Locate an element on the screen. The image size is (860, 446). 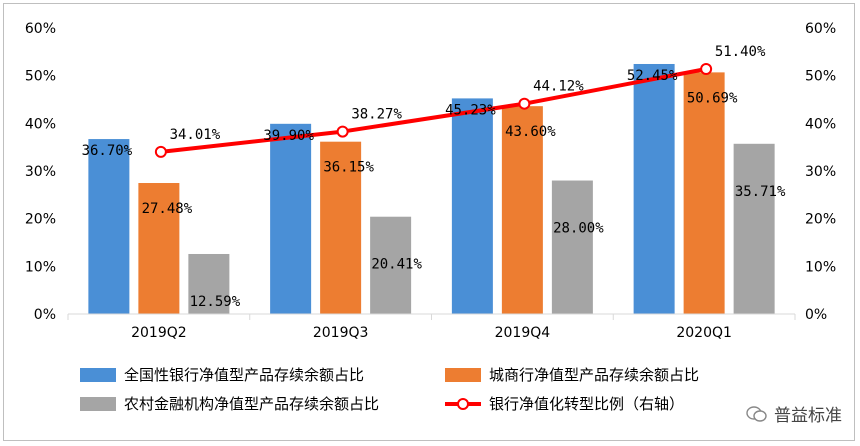
watermark-text: 普益标准 is located at coordinates (808, 416).